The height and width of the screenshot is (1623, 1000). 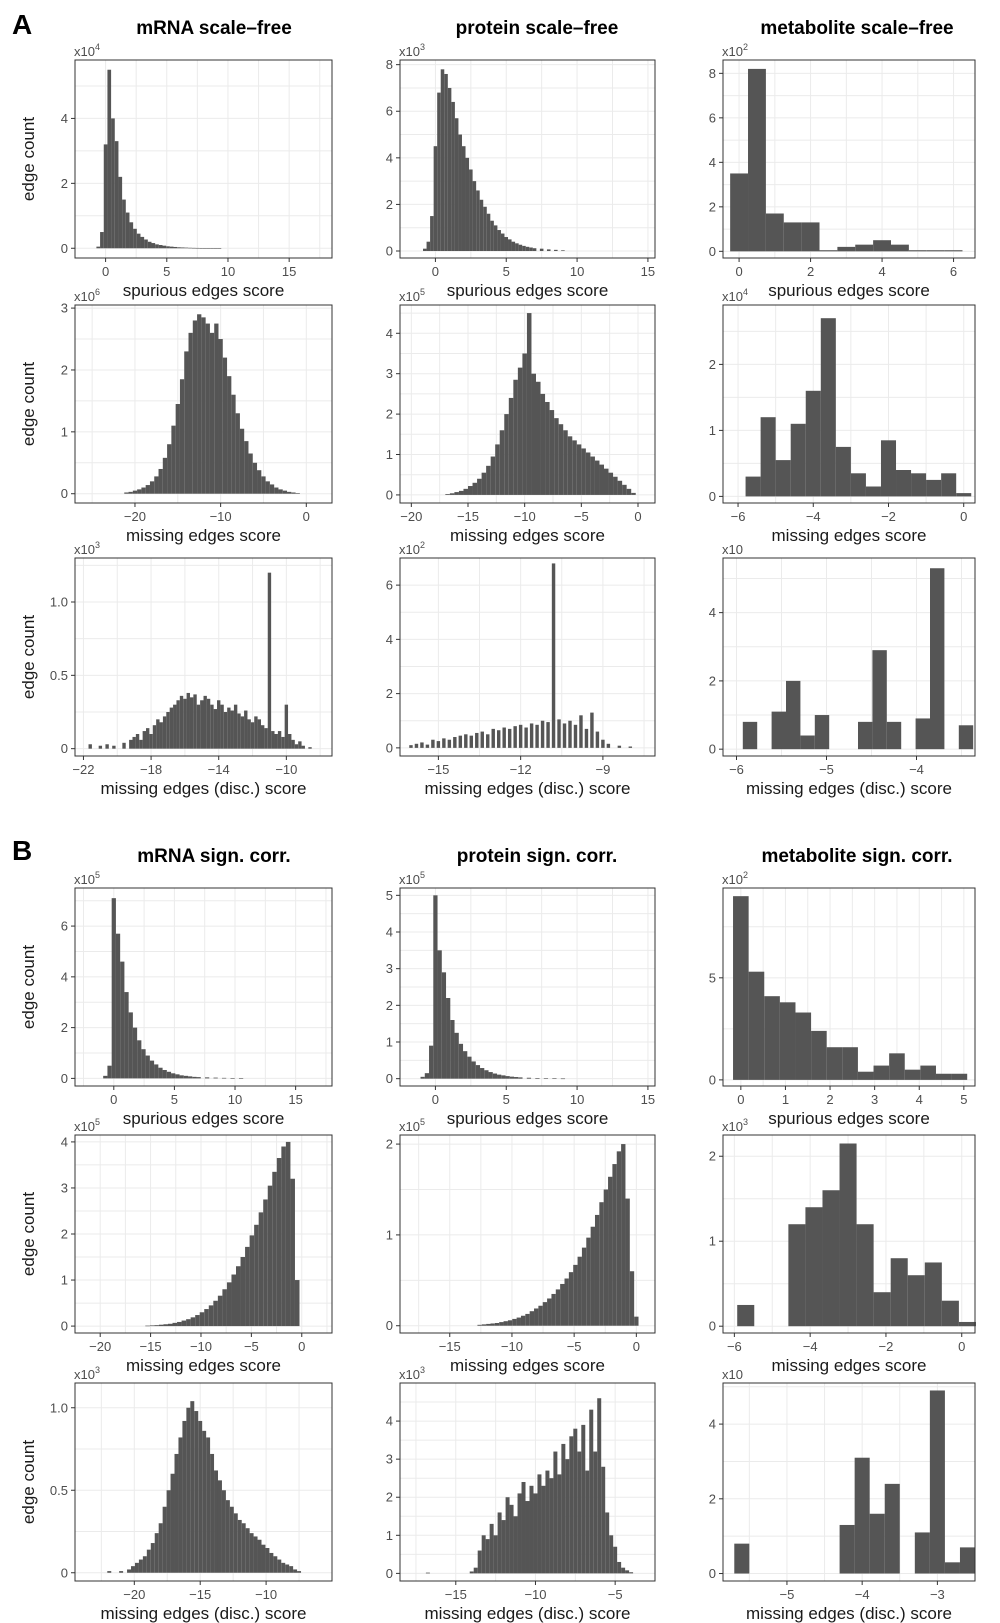 What do you see at coordinates (197, 1246) in the screenshot?
I see `histogram-B-mrna-missing: −20 −15 −10 −5 0 0 1 2 3 4 x105 missing edges score` at bounding box center [197, 1246].